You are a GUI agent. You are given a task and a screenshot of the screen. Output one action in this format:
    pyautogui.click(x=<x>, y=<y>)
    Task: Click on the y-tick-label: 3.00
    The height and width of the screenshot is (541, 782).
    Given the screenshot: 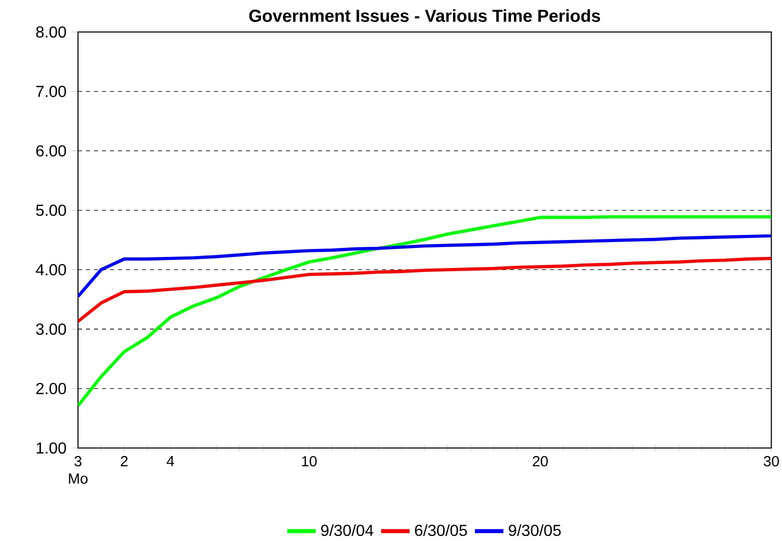 What is the action you would take?
    pyautogui.click(x=51, y=329)
    